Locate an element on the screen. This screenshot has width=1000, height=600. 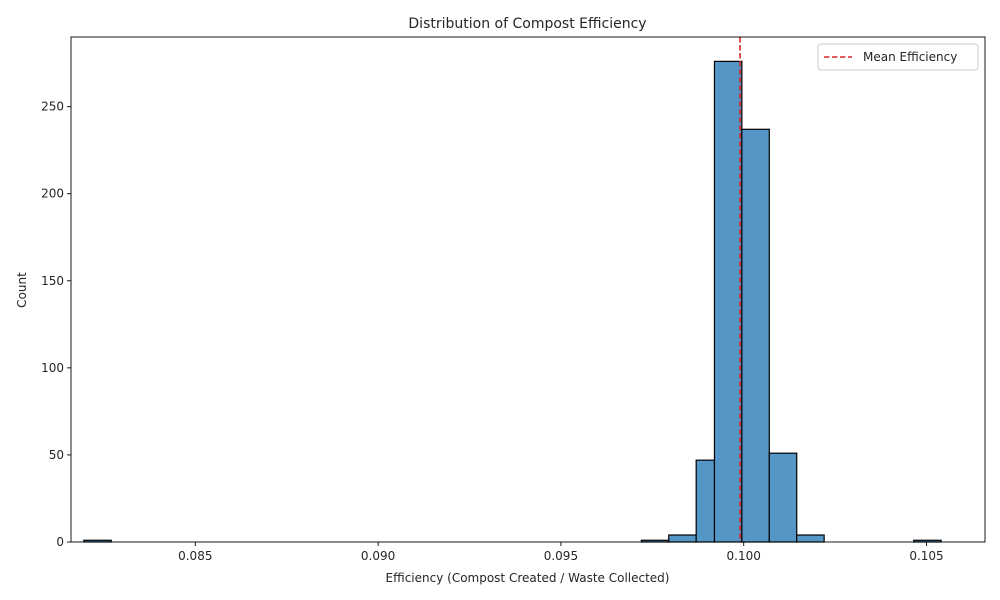
legend: Mean Efficiency is located at coordinates (898, 57).